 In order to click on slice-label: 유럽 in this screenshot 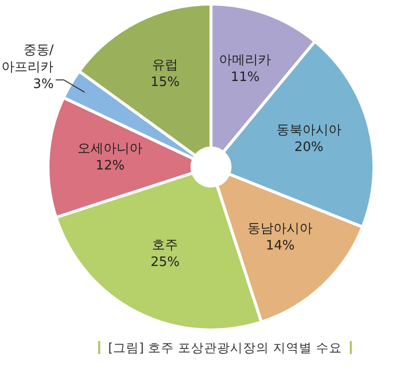, I will do `click(165, 65)`.